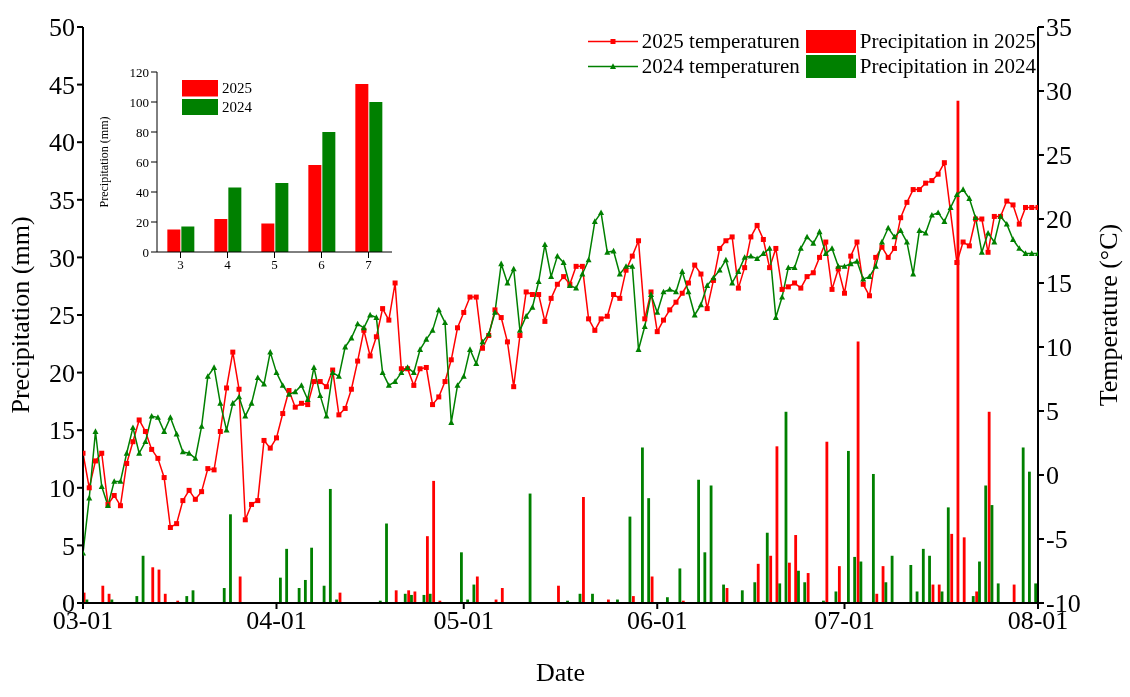 Image resolution: width=1130 pixels, height=697 pixels. Describe the element at coordinates (276, 621) in the screenshot. I see `x-tick-label: 04-01` at that location.